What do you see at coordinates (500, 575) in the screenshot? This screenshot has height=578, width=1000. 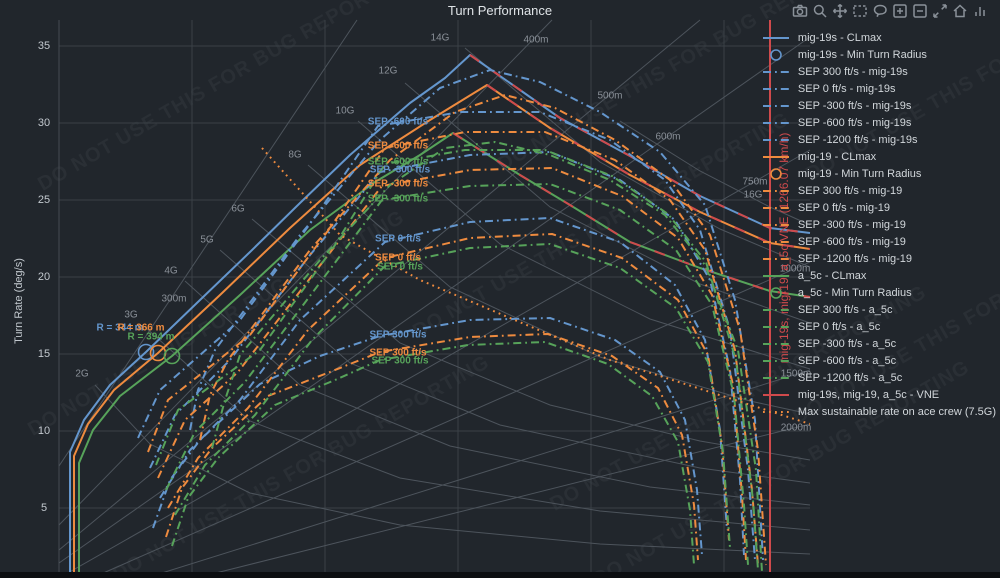 I see `bottom-crop-strip` at bounding box center [500, 575].